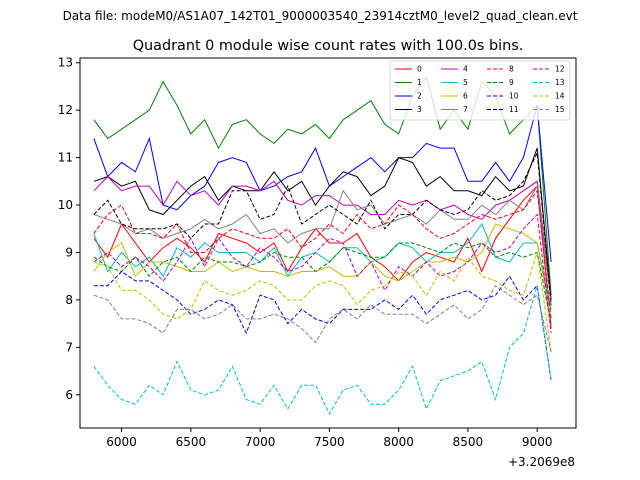  What do you see at coordinates (537, 442) in the screenshot?
I see `x-tick-label: 9000` at bounding box center [537, 442].